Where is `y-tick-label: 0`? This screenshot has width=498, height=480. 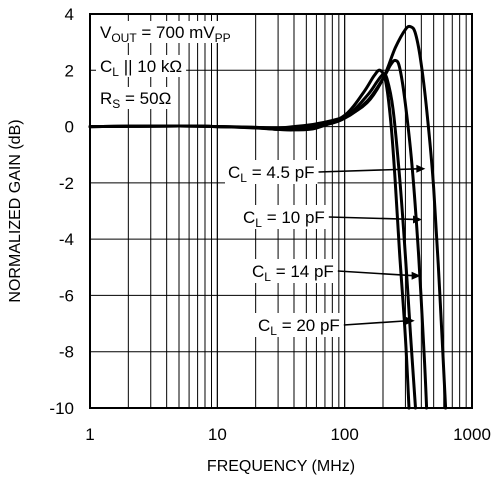
y-tick-label: 0 is located at coordinates (69, 127).